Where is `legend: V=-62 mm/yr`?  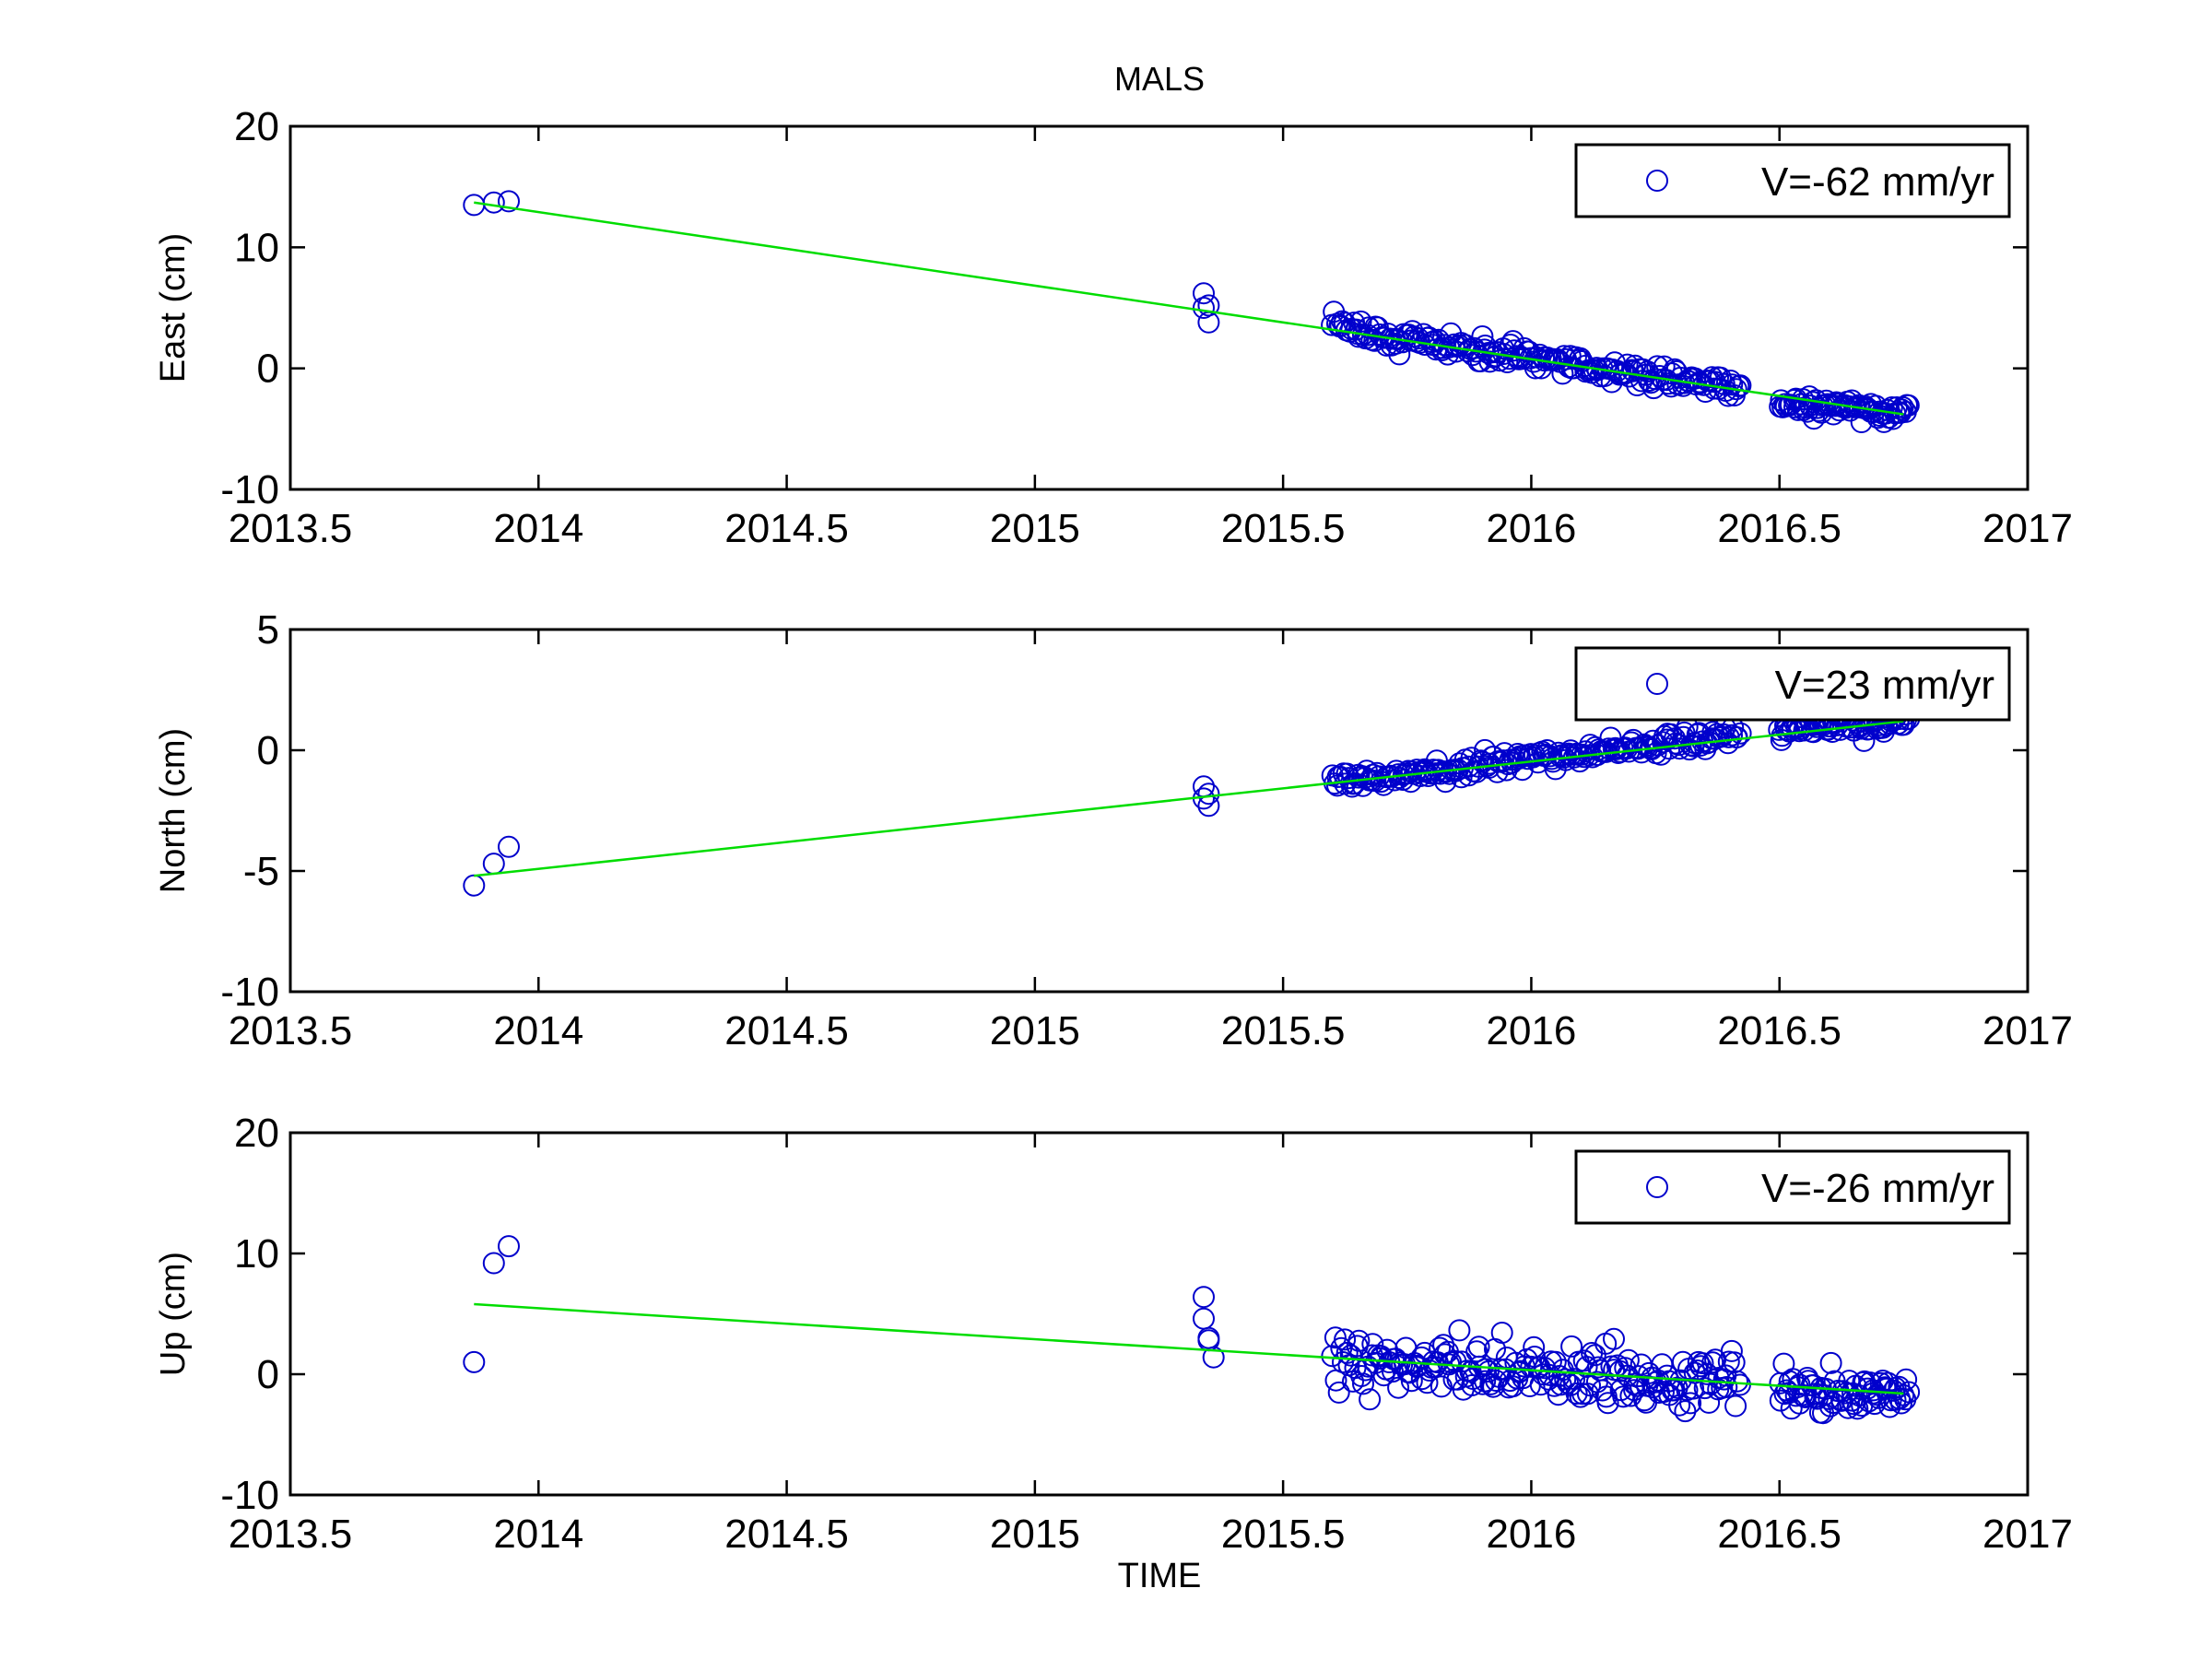 legend: V=-62 mm/yr is located at coordinates (1792, 180).